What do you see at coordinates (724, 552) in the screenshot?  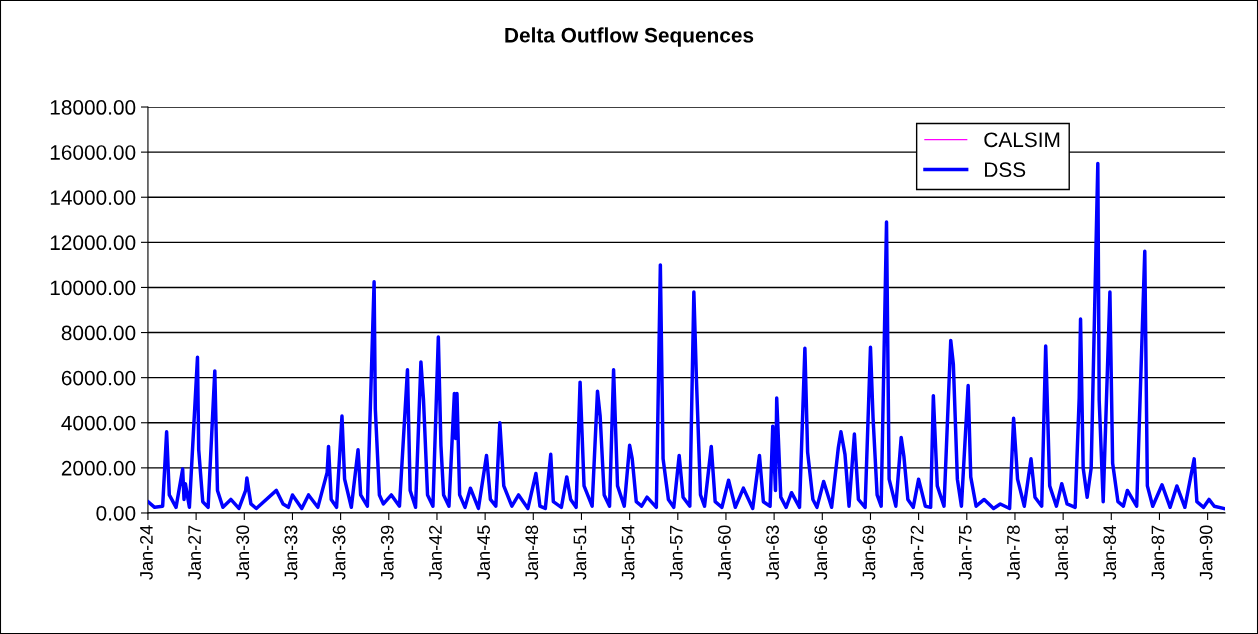 I see `x-tick-label: Jan-60` at bounding box center [724, 552].